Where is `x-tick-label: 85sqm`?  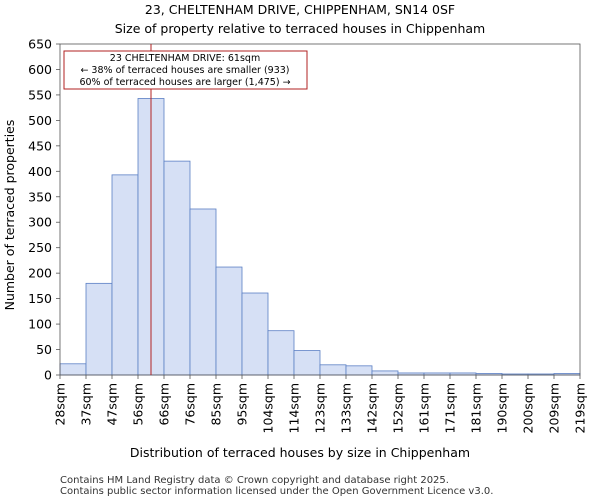 x-tick-label: 85sqm is located at coordinates (216, 404).